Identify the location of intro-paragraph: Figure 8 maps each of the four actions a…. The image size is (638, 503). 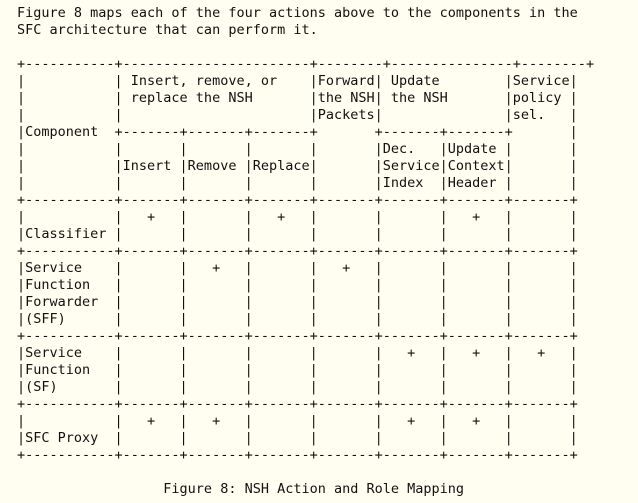
(297, 21).